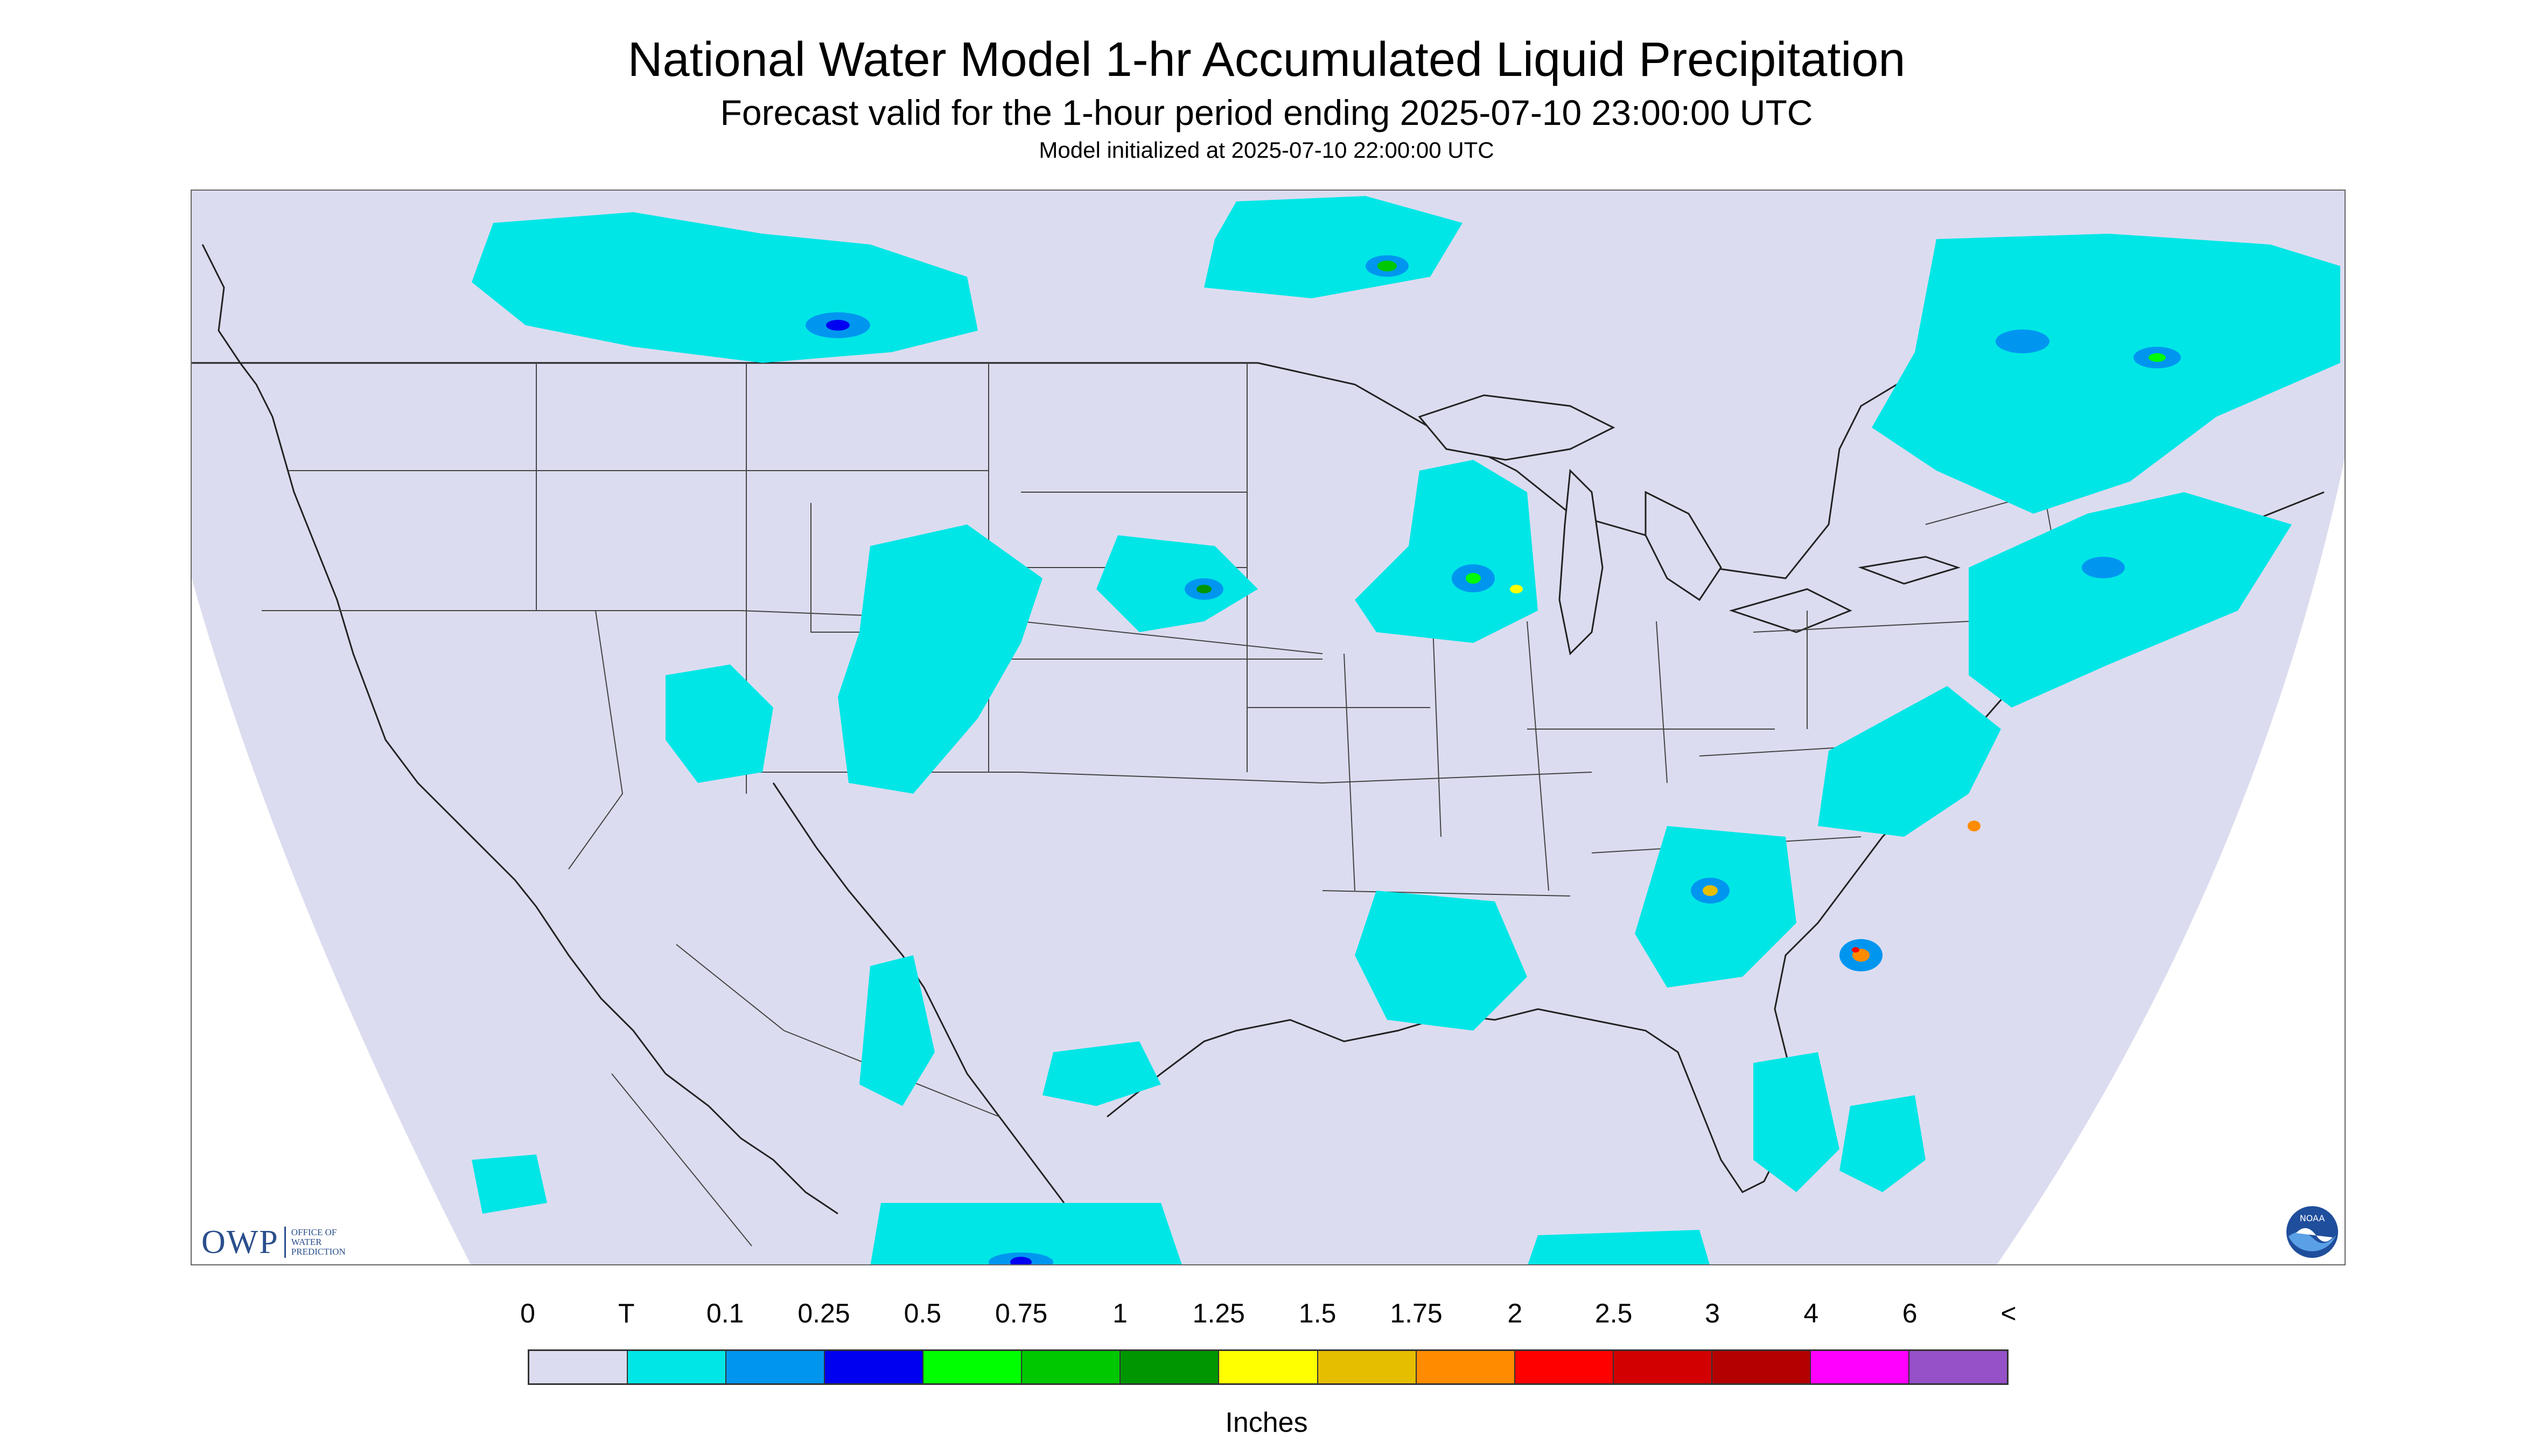 Image resolution: width=2533 pixels, height=1456 pixels. Describe the element at coordinates (627, 1313) in the screenshot. I see `legend-label: T` at that location.